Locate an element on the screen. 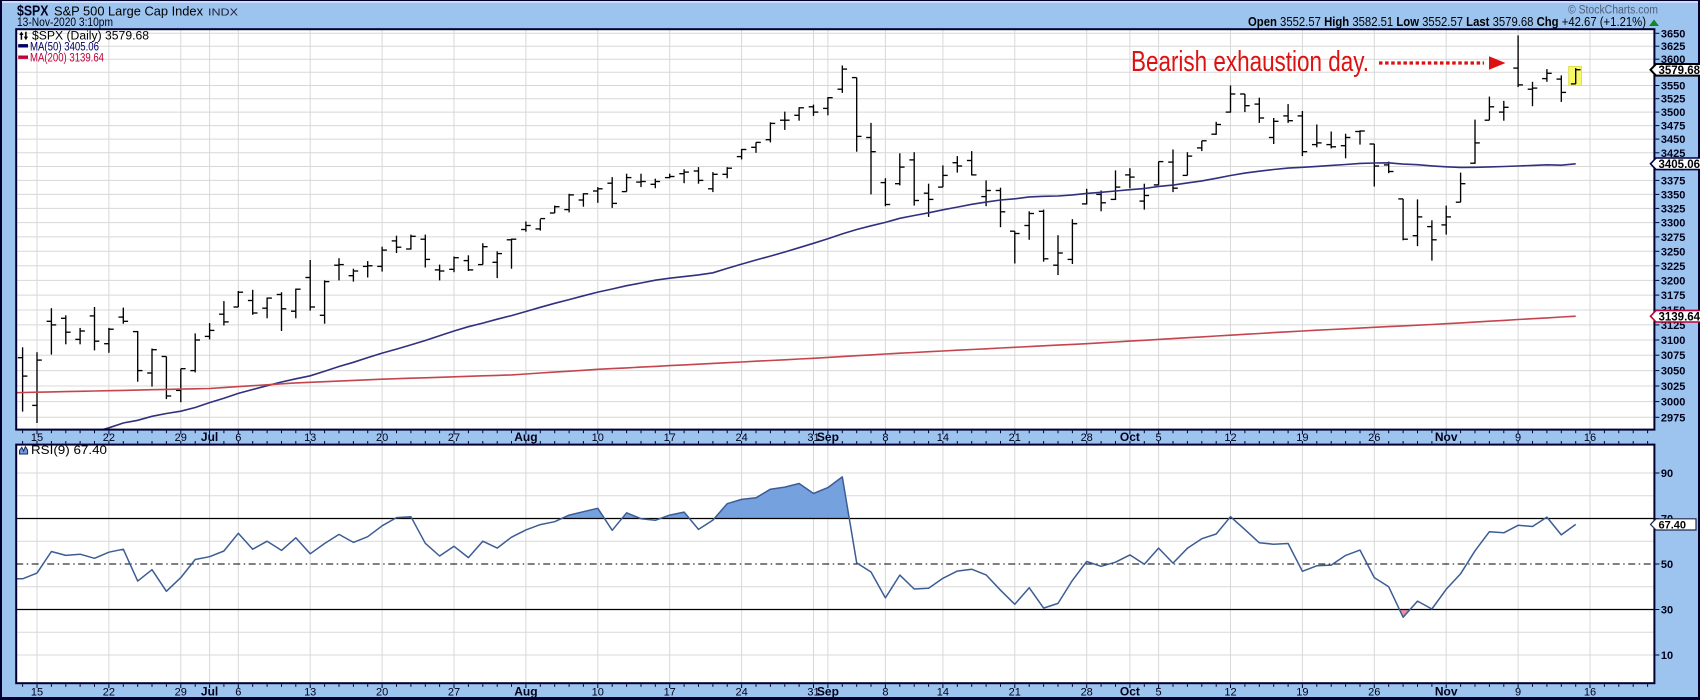  svg-text: 3425 is located at coordinates (1673, 154).